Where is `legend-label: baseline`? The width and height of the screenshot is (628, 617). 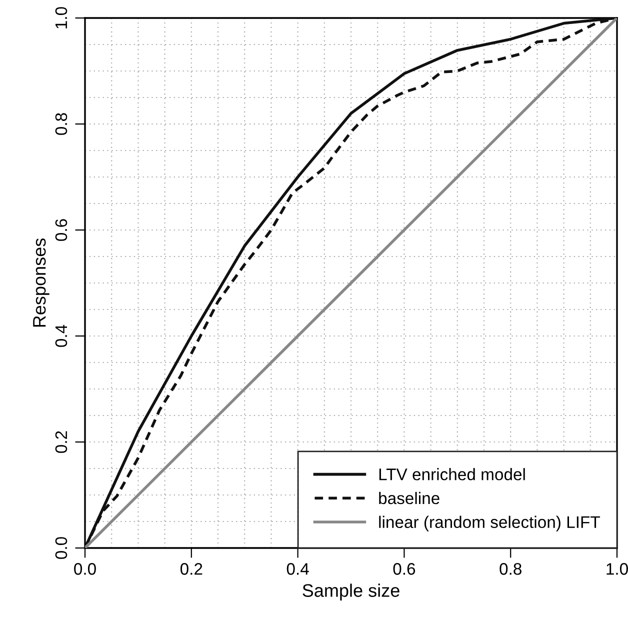 legend-label: baseline is located at coordinates (409, 498).